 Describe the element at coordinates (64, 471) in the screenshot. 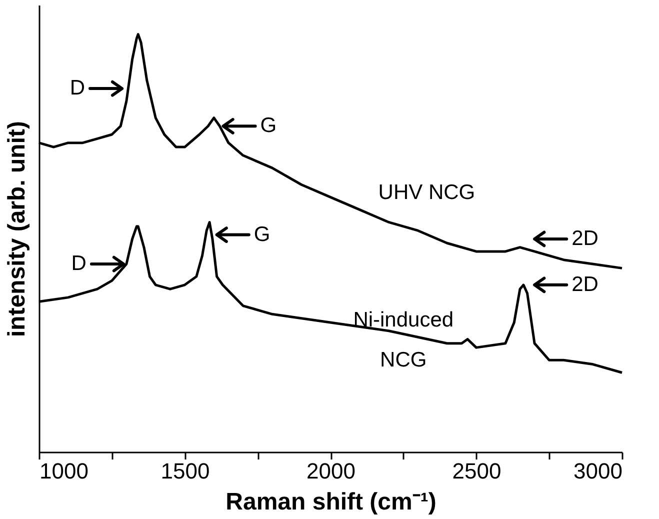

I see `x-tick-label: 1000` at that location.